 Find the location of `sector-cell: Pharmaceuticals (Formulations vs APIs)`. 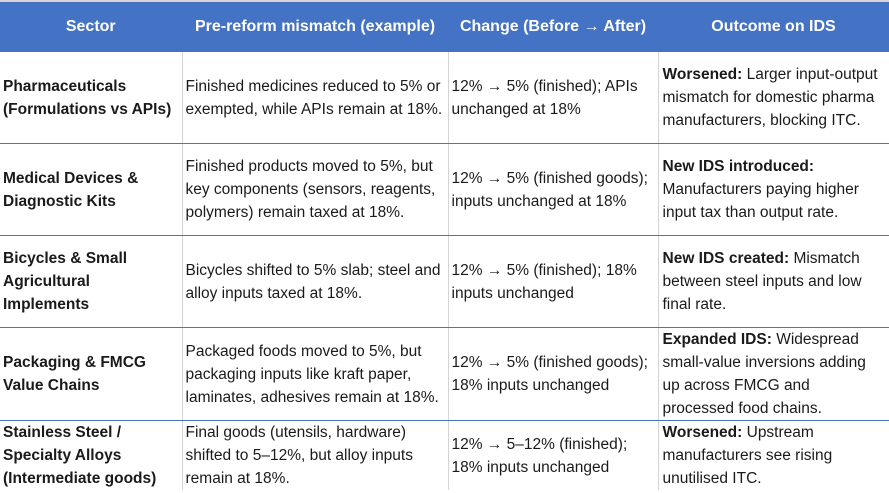

sector-cell: Pharmaceuticals (Formulations vs APIs) is located at coordinates (91, 98).